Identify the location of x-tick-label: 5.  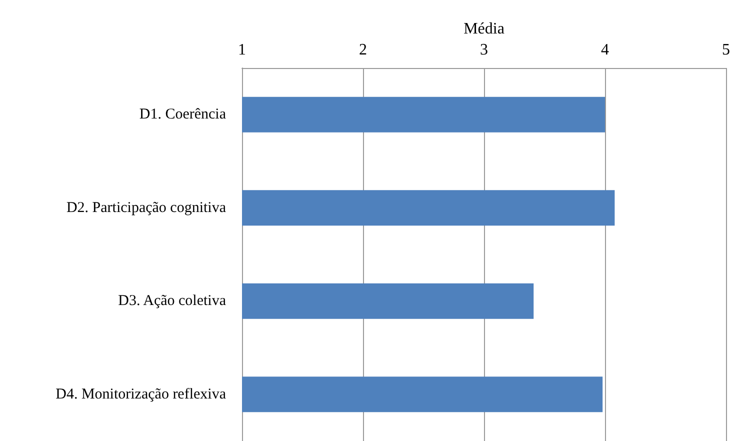
(726, 50).